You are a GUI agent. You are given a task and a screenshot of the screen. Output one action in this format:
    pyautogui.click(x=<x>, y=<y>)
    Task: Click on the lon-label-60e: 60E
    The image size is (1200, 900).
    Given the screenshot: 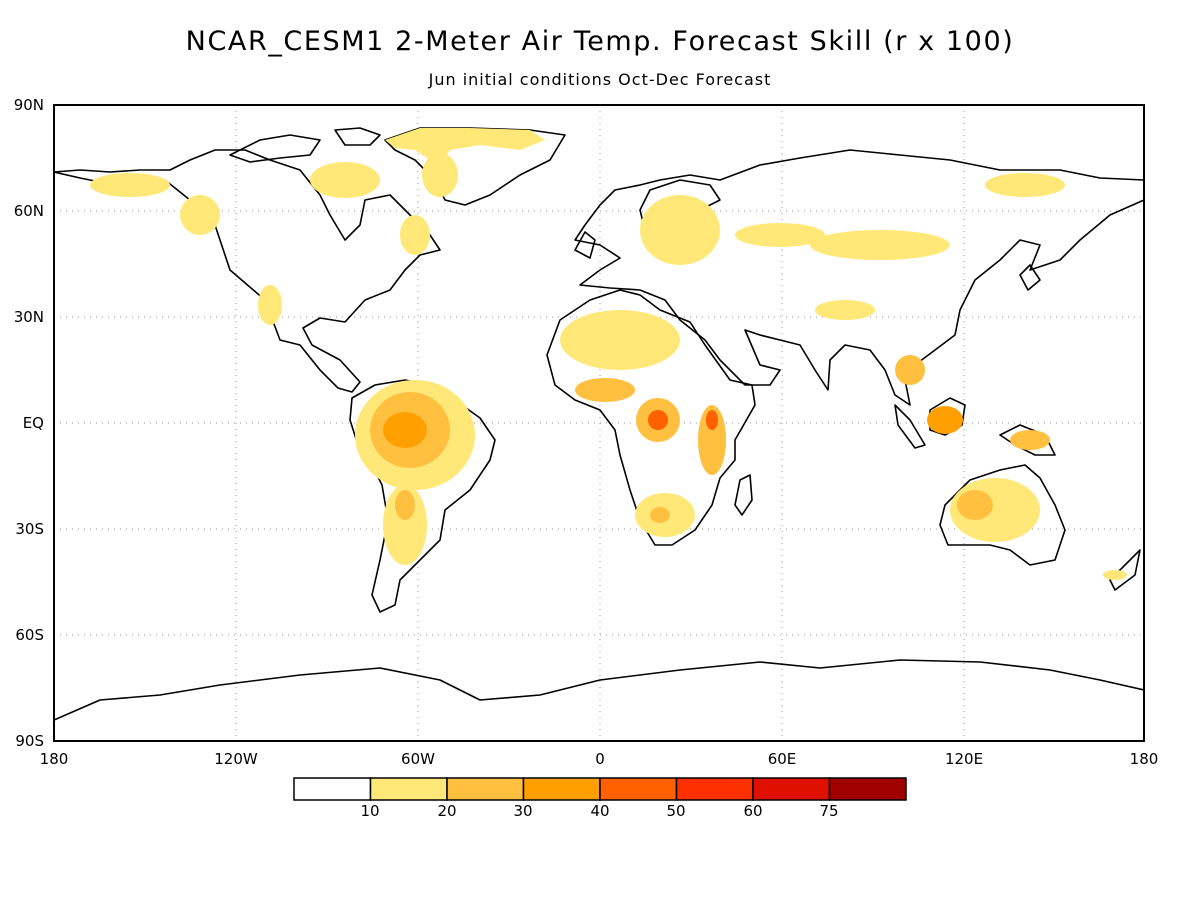 What is the action you would take?
    pyautogui.click(x=782, y=759)
    